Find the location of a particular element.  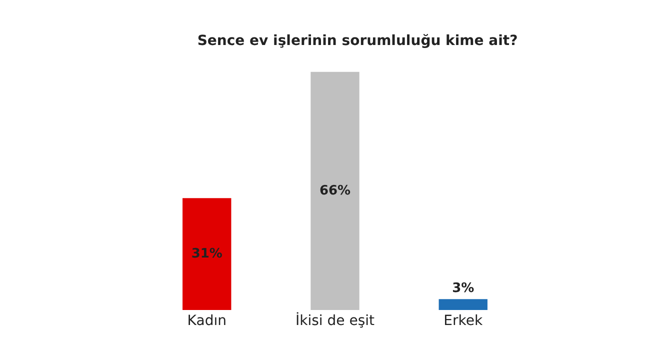

chart-title: Sence ev işlerinin sorumluluğu kime ait? is located at coordinates (357, 40).